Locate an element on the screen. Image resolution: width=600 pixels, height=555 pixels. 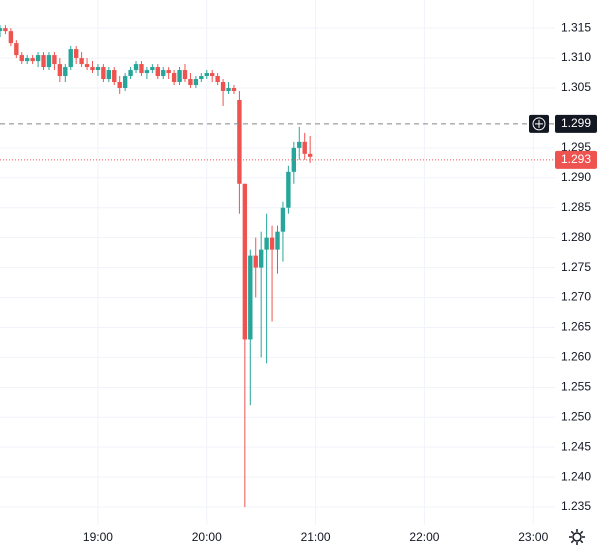
y-tick-label: 1.280 is located at coordinates (576, 237).